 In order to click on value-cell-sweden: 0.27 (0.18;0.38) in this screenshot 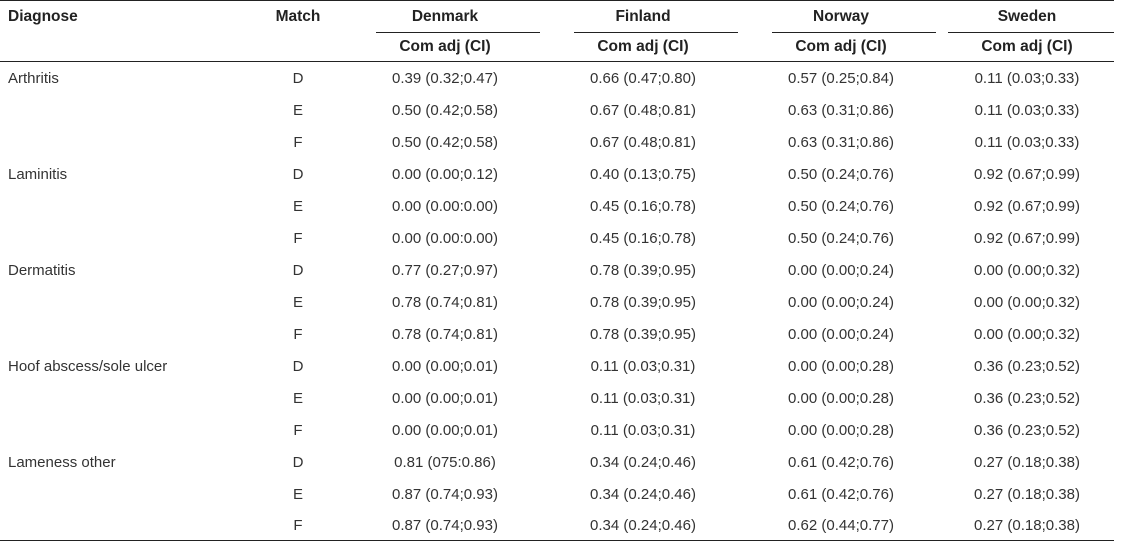, I will do `click(1027, 525)`.